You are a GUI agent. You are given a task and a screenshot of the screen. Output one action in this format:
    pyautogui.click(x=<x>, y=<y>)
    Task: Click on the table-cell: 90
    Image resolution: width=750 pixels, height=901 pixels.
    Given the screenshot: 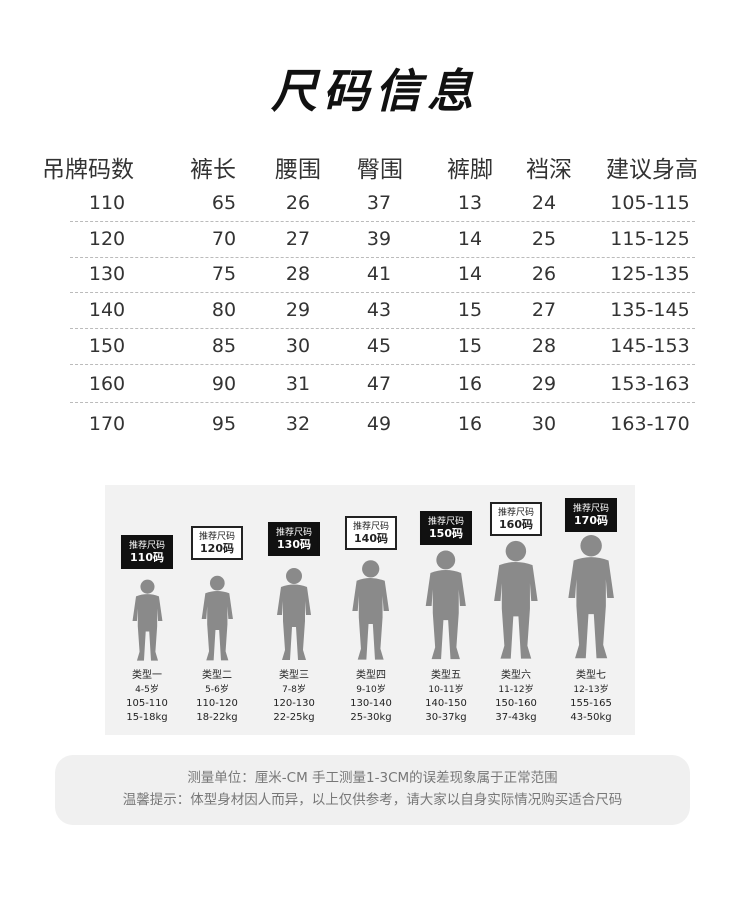 What is the action you would take?
    pyautogui.click(x=224, y=384)
    